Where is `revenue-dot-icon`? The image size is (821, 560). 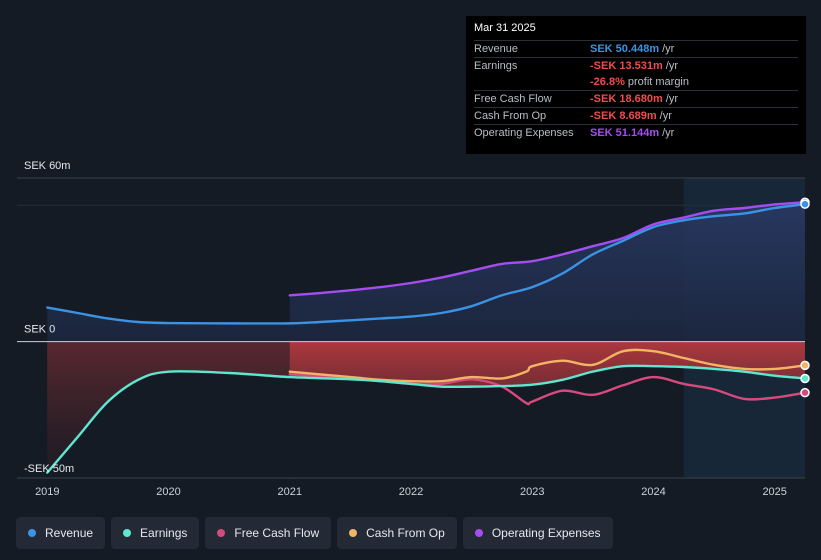
revenue-dot-icon is located at coordinates (32, 533).